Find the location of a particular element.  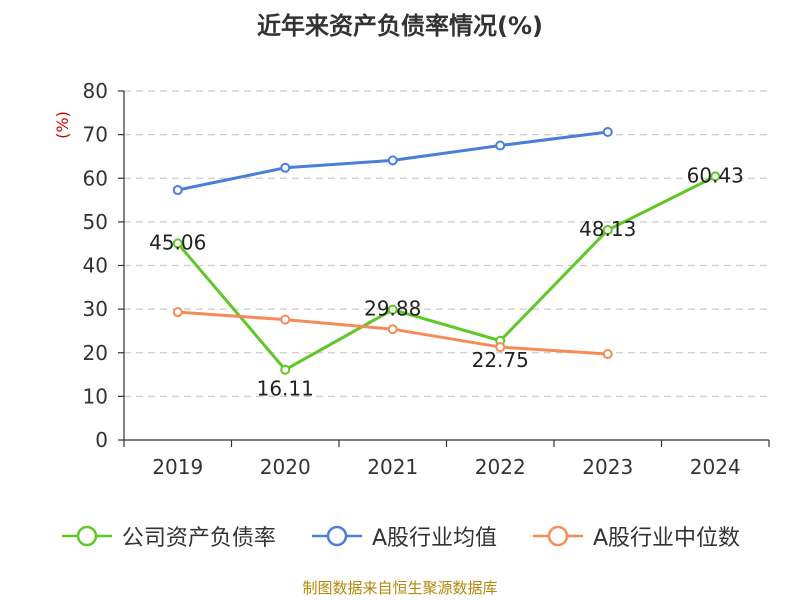

legend-item-company: 公司资产负债率 is located at coordinates (168, 536).